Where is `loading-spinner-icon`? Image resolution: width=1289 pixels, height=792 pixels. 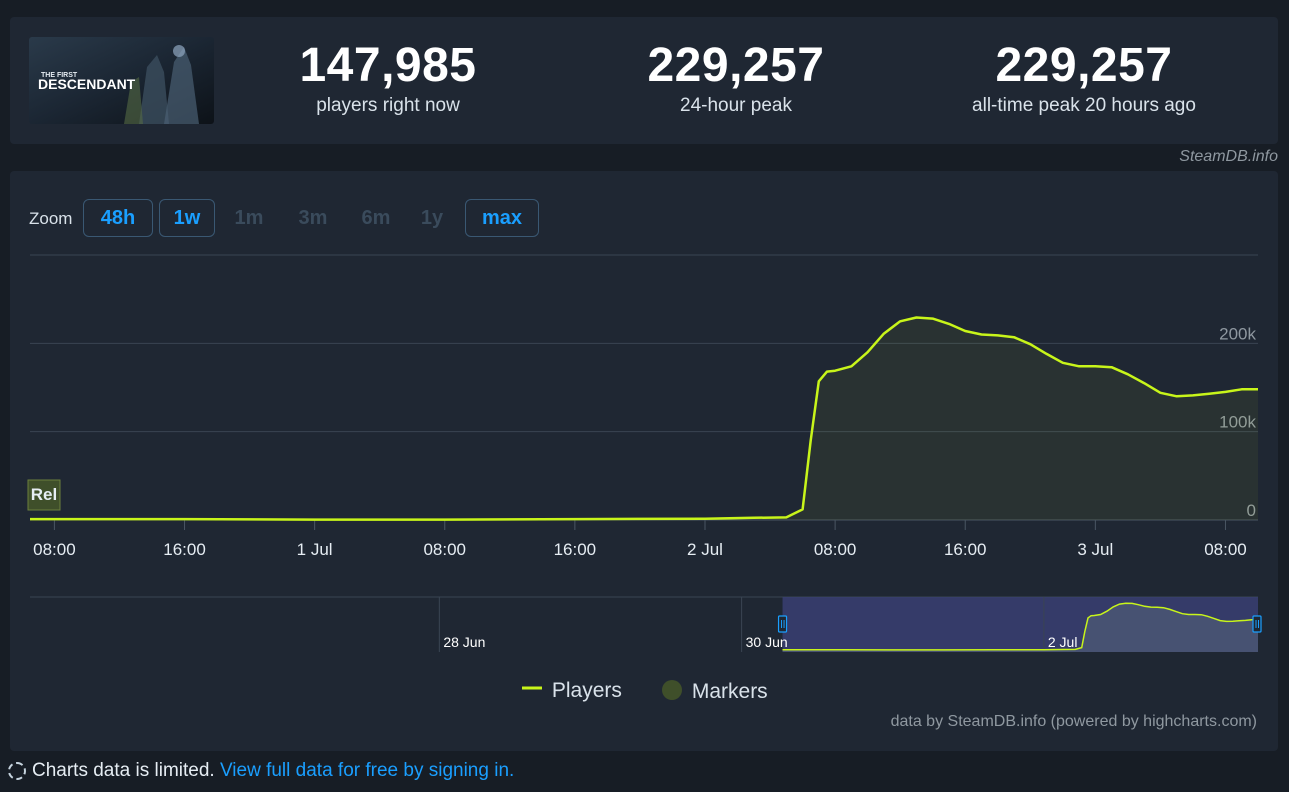 loading-spinner-icon is located at coordinates (17, 771).